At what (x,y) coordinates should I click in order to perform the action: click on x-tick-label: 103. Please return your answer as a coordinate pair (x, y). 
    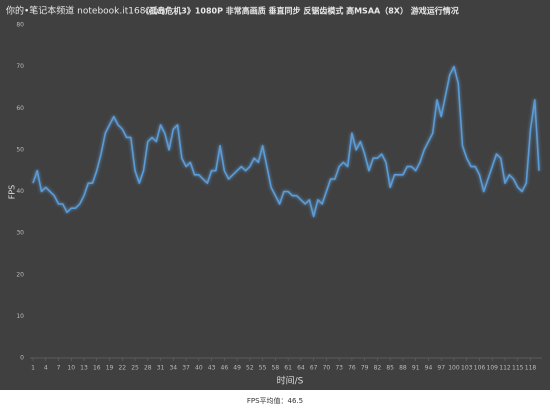
    Looking at the image, I should click on (467, 368).